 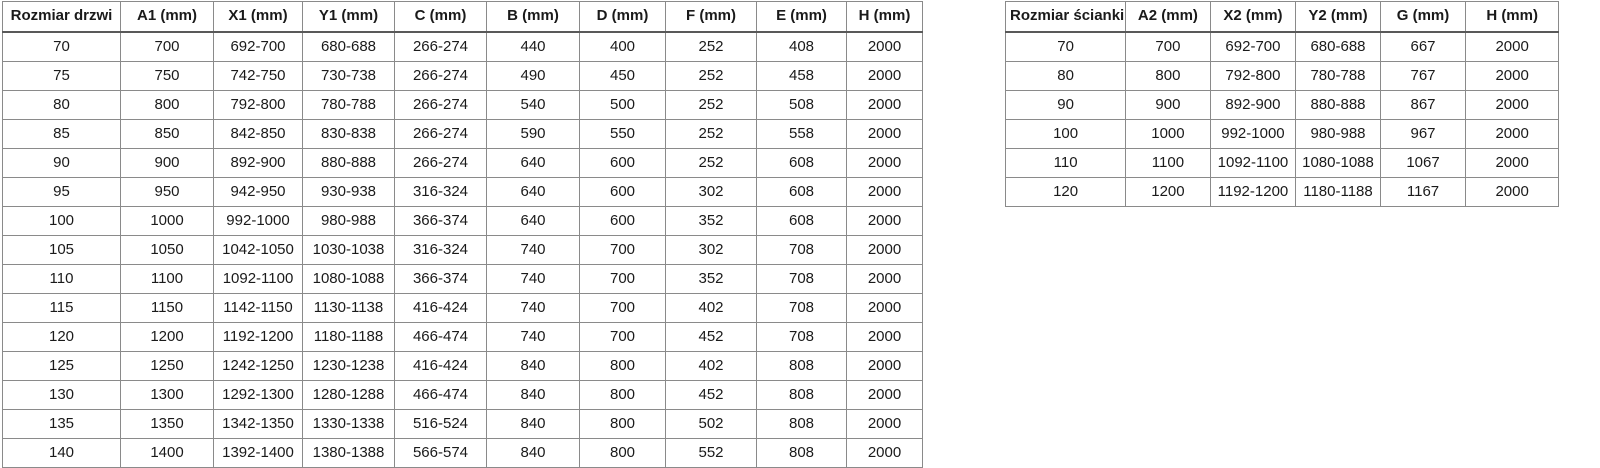 I want to click on table-cell: 667, so click(x=1423, y=46).